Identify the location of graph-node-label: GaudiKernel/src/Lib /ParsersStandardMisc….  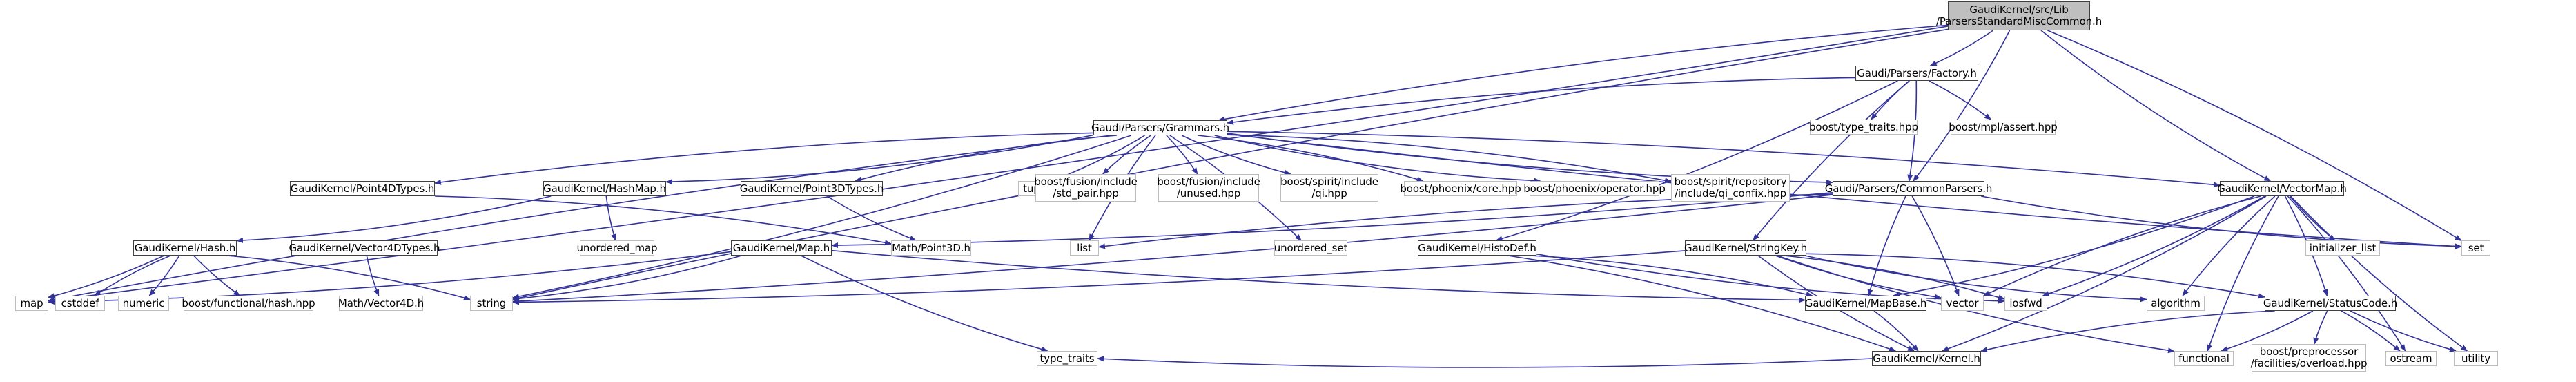
(2018, 16).